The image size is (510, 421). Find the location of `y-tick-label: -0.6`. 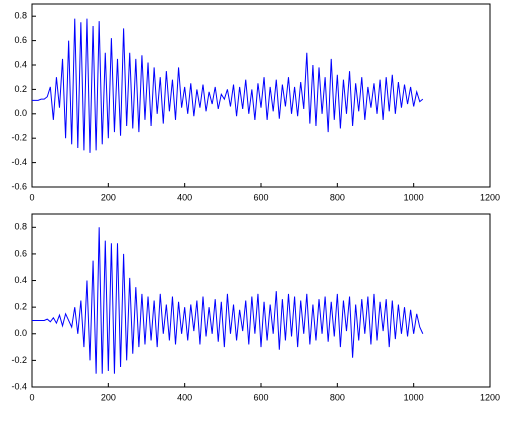

y-tick-label: -0.6 is located at coordinates (19, 186).